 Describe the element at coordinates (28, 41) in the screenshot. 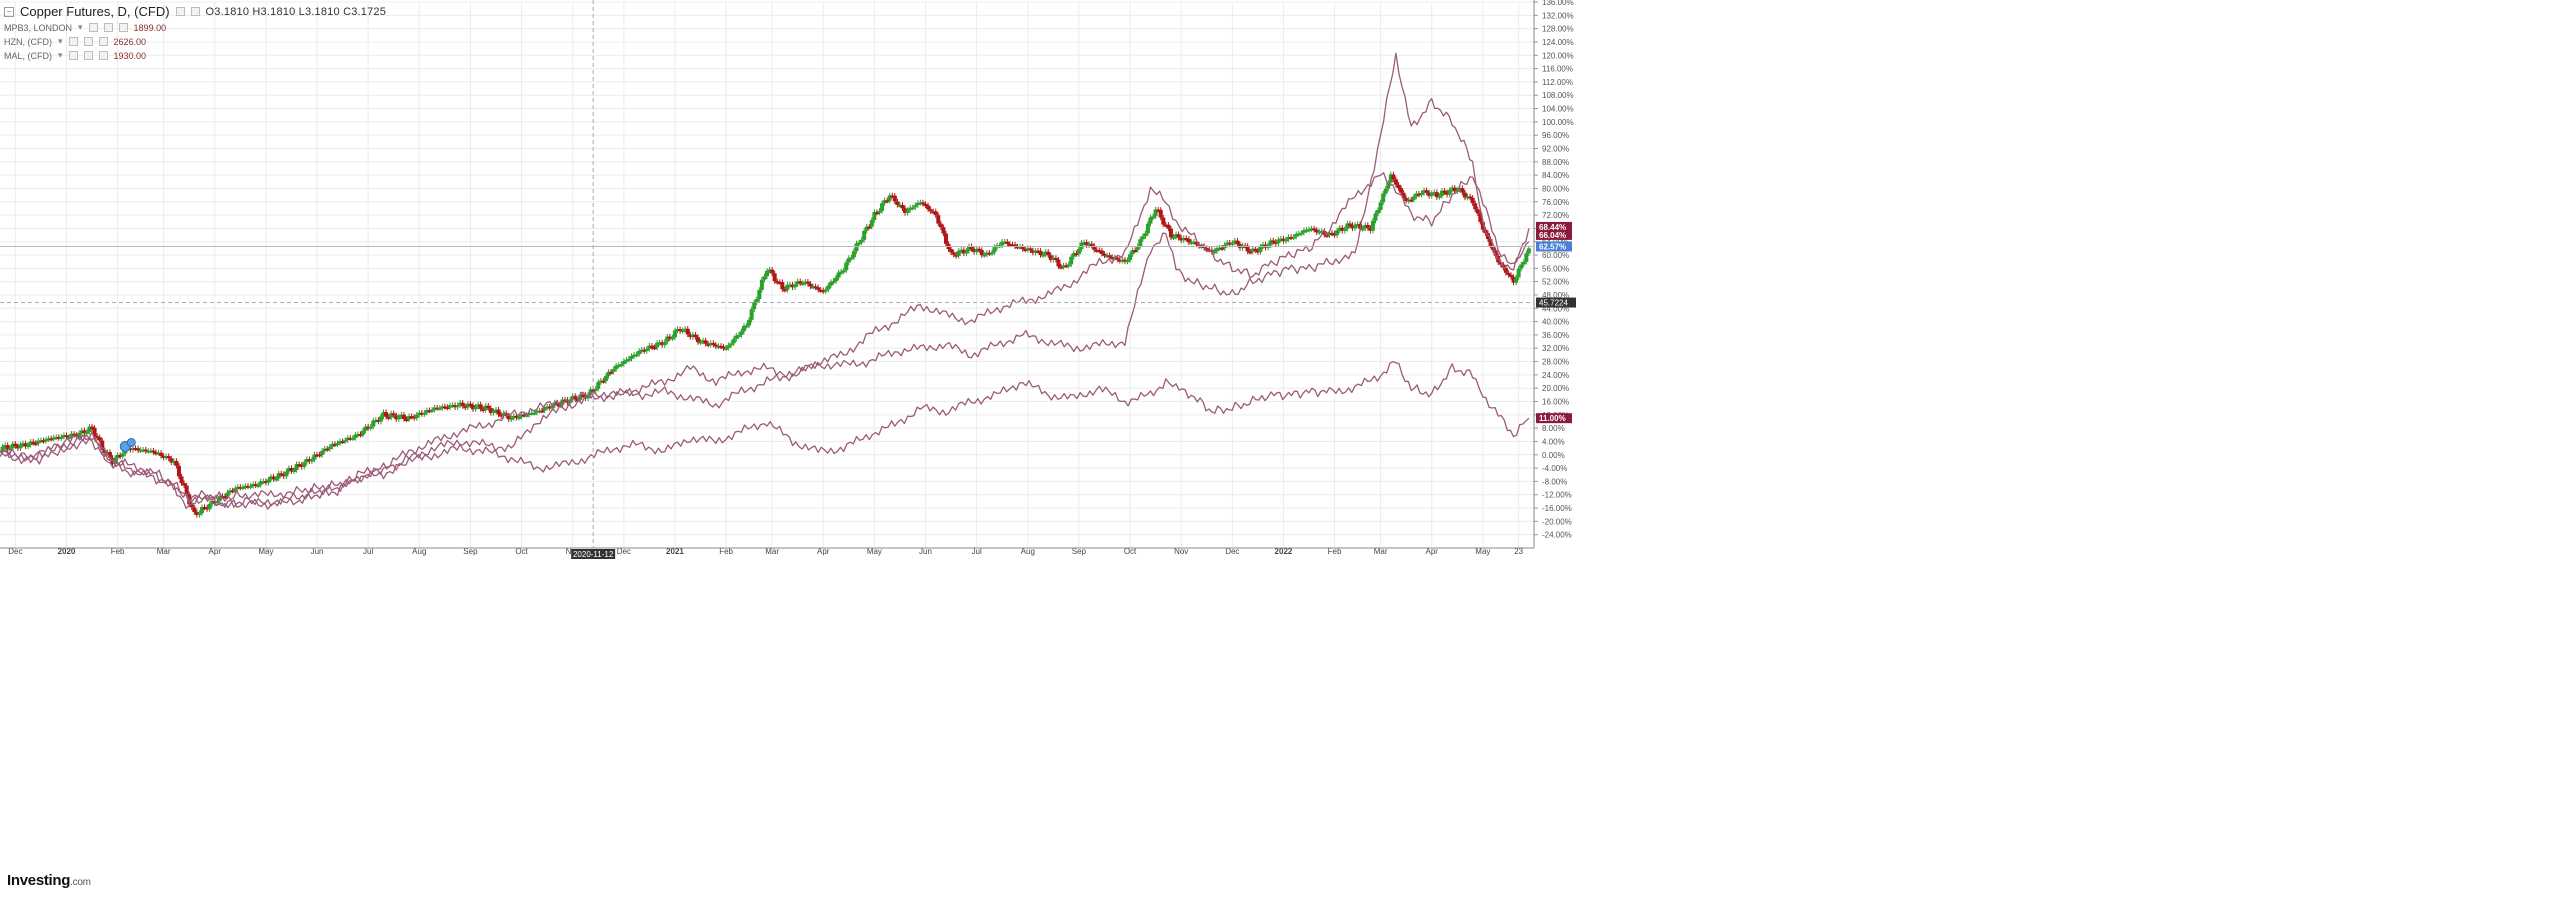

I see `legend-series-name: HZN, (CFD)` at that location.